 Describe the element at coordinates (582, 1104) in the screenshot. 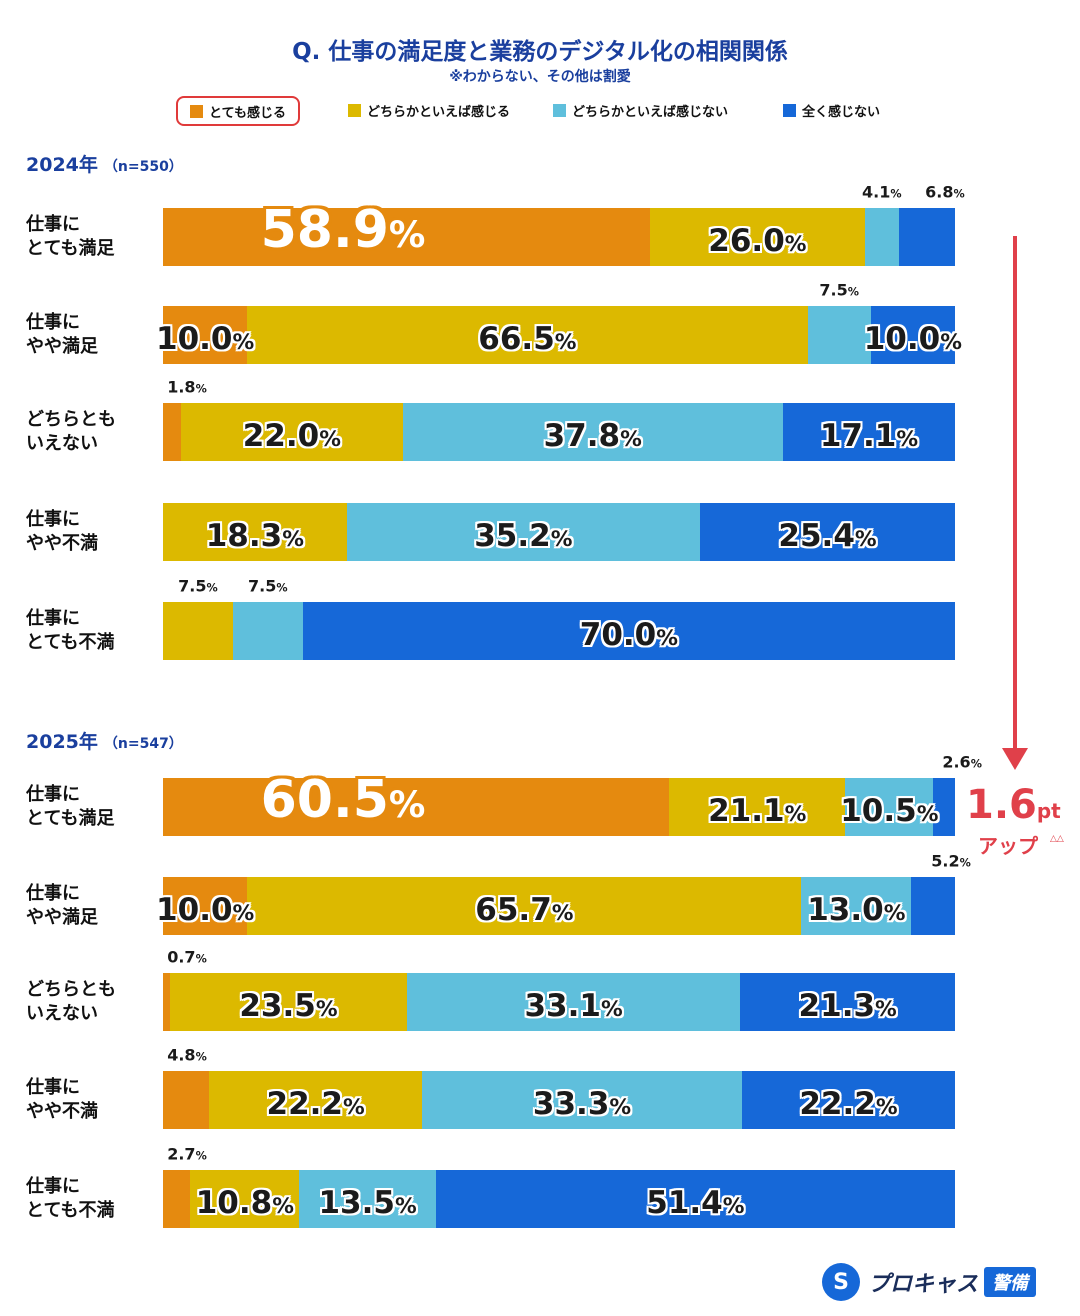

I see `data-label: 33.3%` at that location.